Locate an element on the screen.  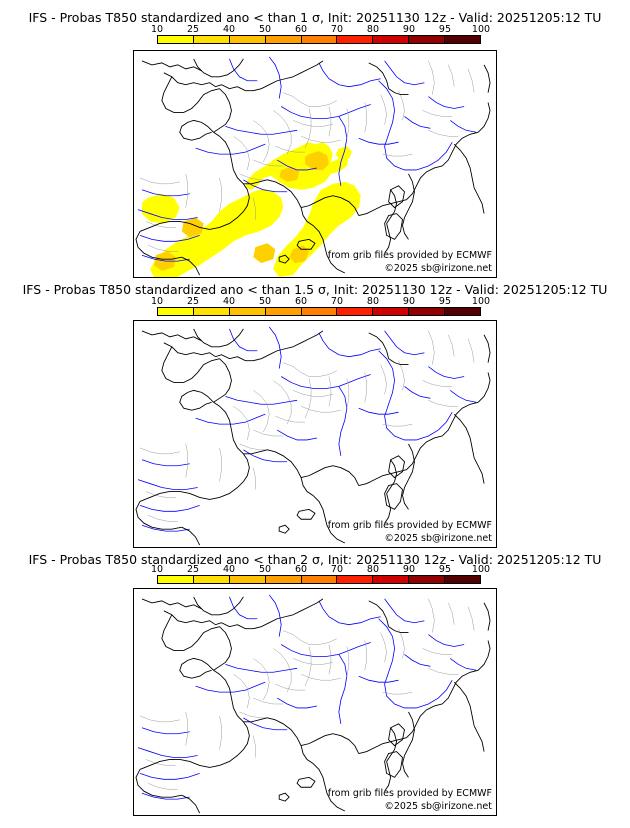
colorbar-2: 10 25 40 50 60 70 80 90 95 100 is located at coordinates (315, 306).